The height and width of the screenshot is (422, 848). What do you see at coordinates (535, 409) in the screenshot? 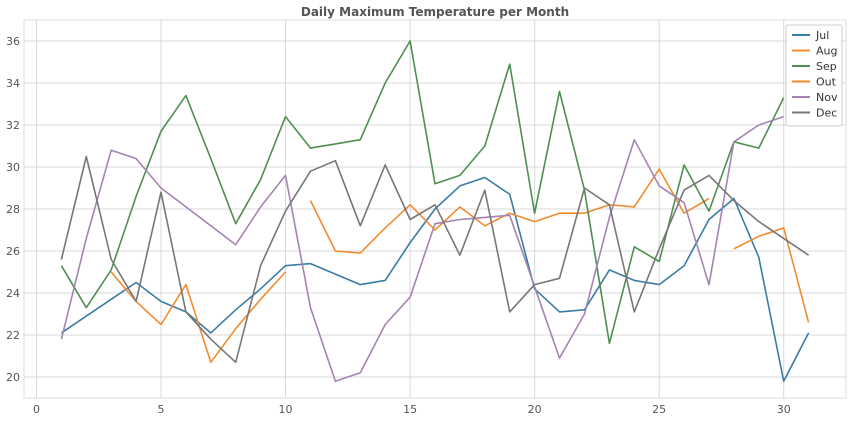
I see `x-tick-label: 20` at bounding box center [535, 409].